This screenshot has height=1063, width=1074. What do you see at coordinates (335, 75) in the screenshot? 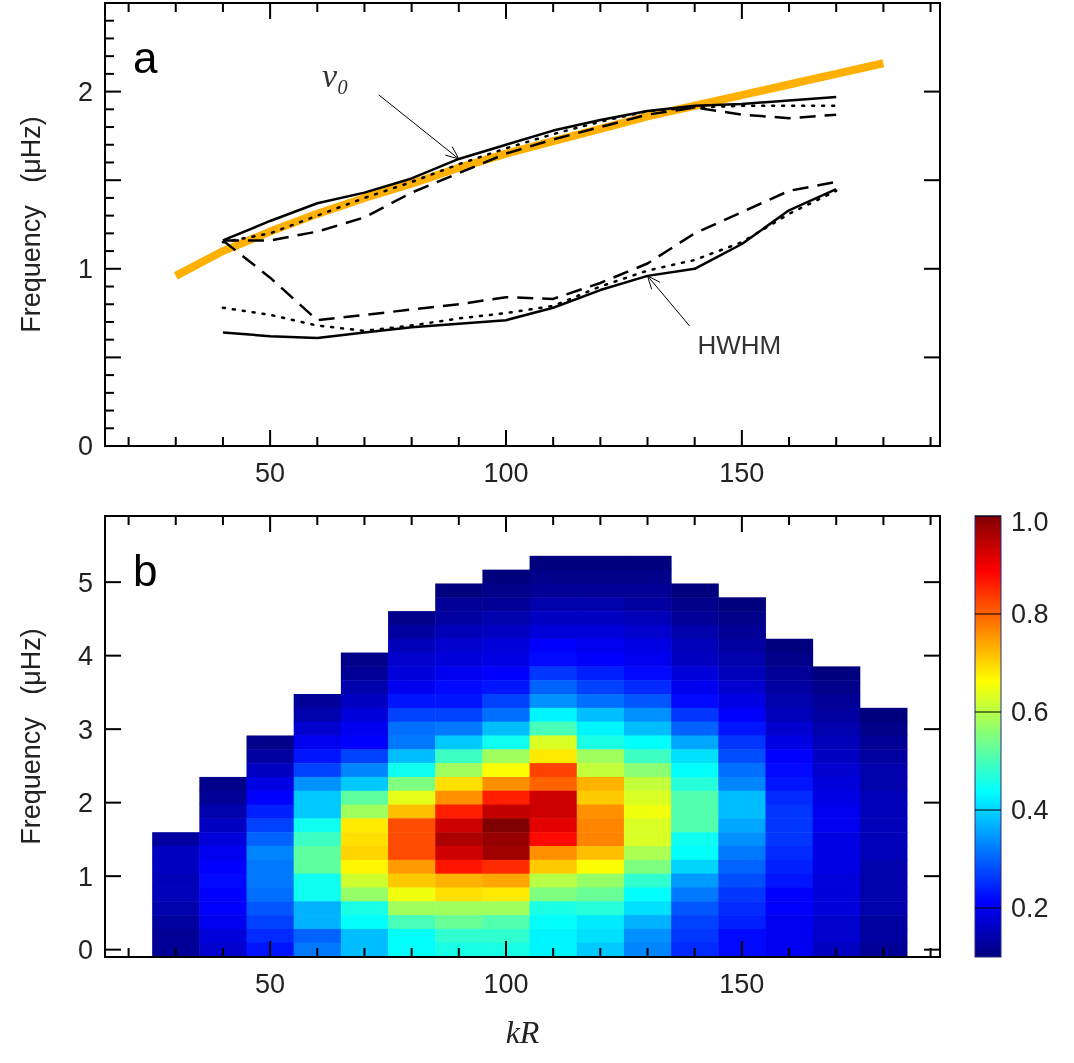
I see `annotation: ν₀` at bounding box center [335, 75].